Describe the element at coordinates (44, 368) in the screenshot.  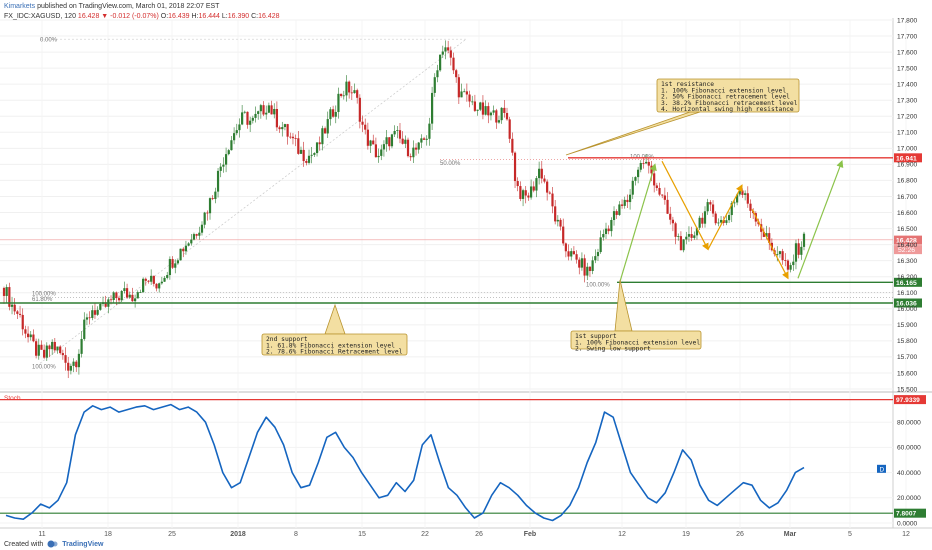
I see `fib-percent-label: 100.00%` at that location.